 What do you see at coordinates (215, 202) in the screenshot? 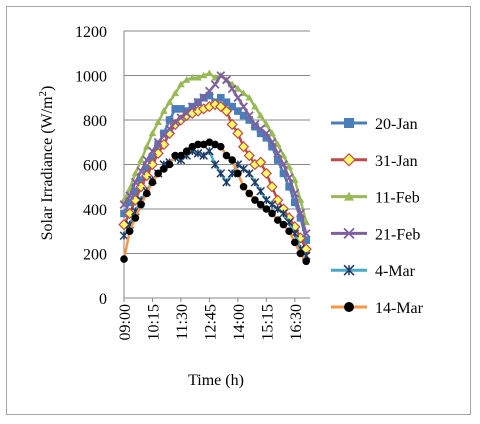
I see `series-14-mar` at bounding box center [215, 202].